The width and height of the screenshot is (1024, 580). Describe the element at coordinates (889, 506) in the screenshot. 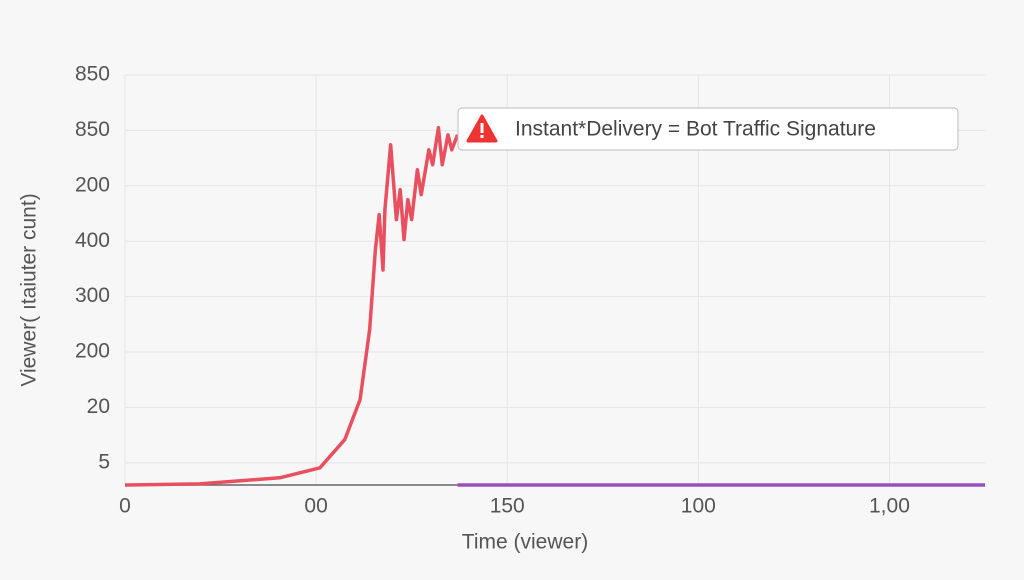

I see `x-tick-label: 1,00` at that location.